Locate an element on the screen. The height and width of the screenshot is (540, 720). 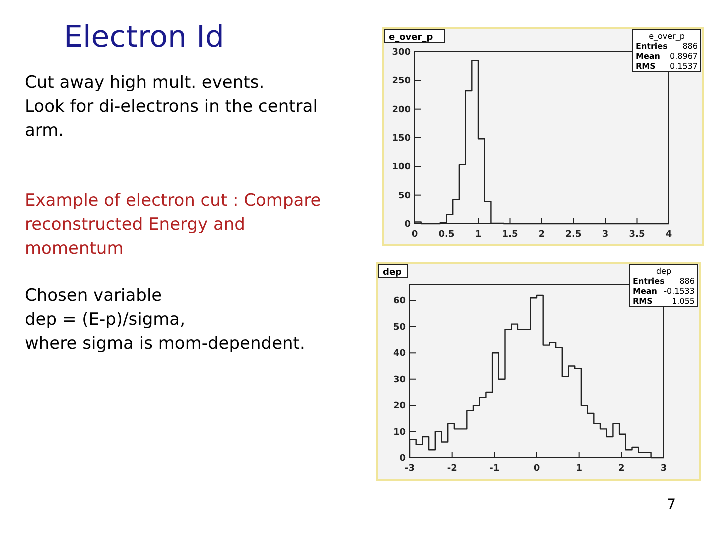
text: Electron Id is located at coordinates (144, 37).